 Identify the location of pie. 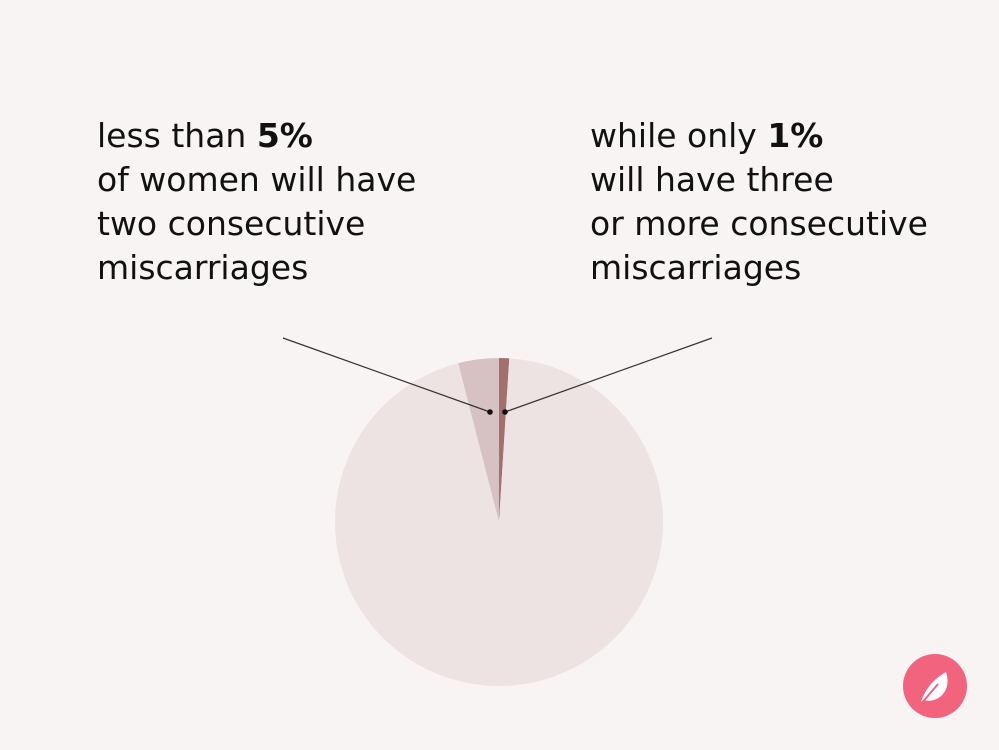
(498, 522).